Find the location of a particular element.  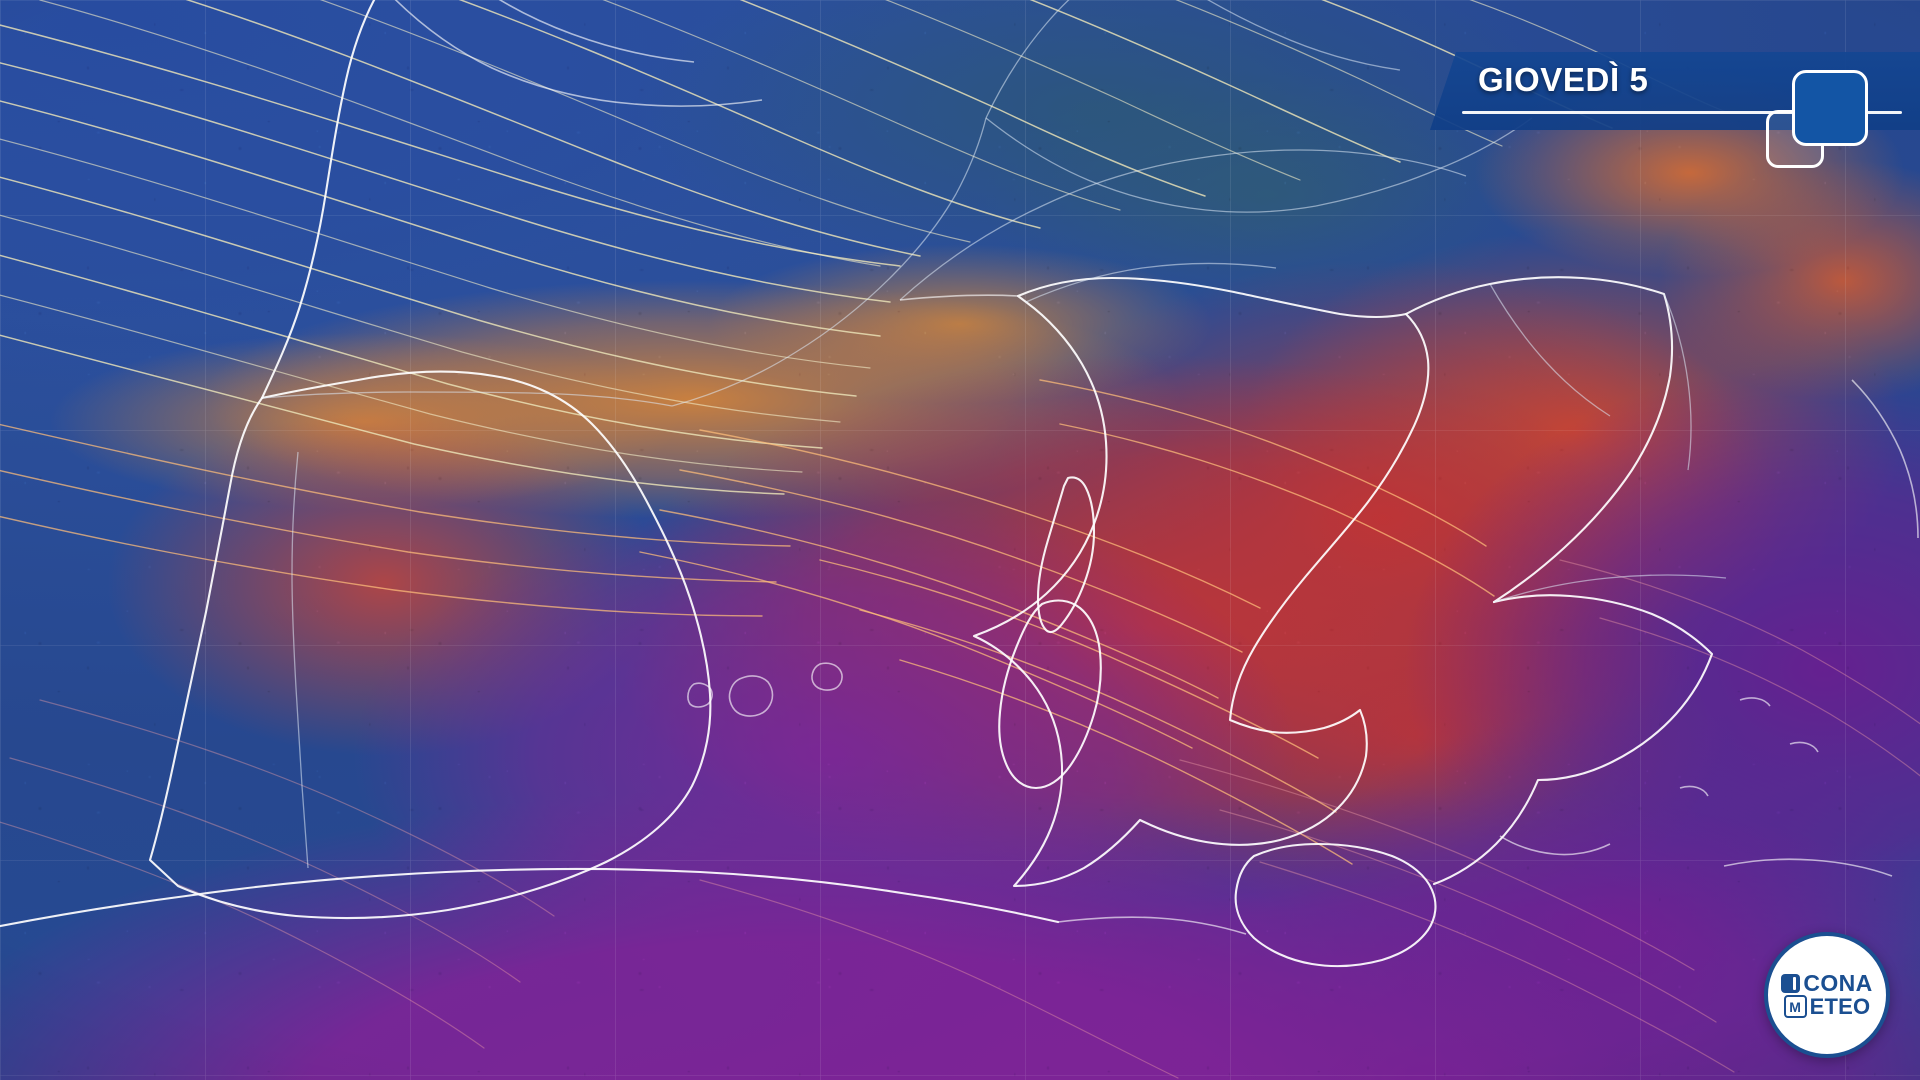

banner-underline-rule is located at coordinates (1682, 112).